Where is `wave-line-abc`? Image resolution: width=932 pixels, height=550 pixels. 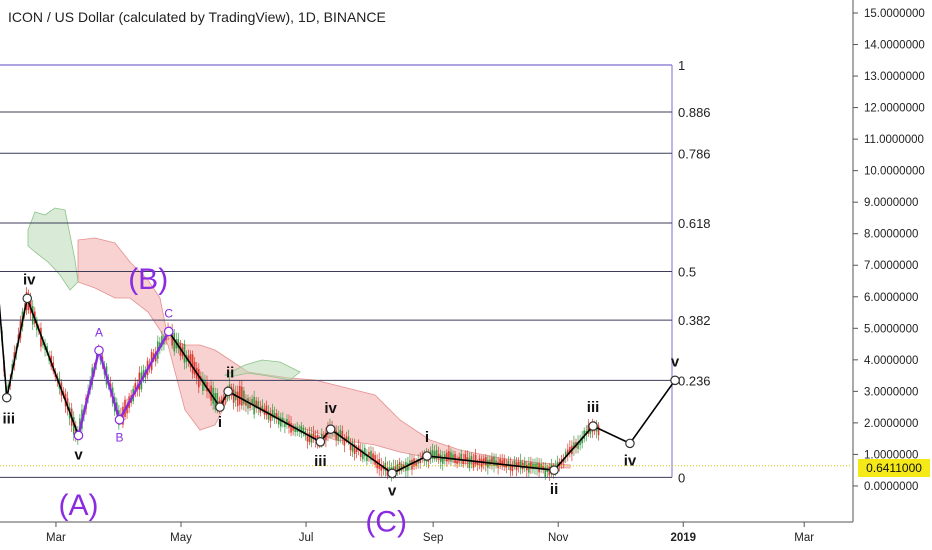
wave-line-abc is located at coordinates (123, 383).